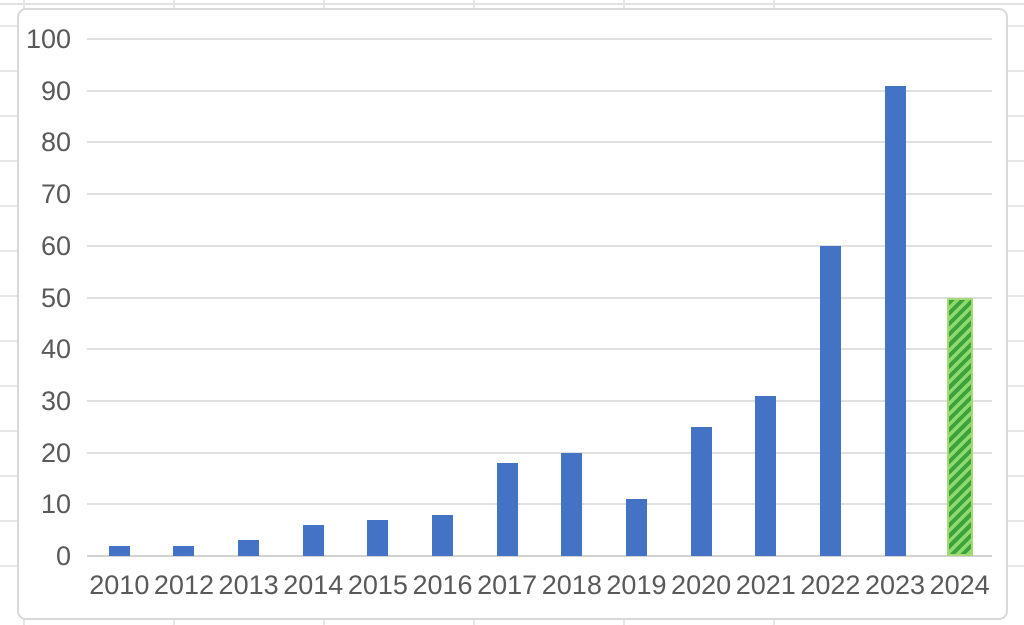 This screenshot has height=625, width=1024. What do you see at coordinates (830, 585) in the screenshot?
I see `x-axis-tick-label: 2022` at bounding box center [830, 585].